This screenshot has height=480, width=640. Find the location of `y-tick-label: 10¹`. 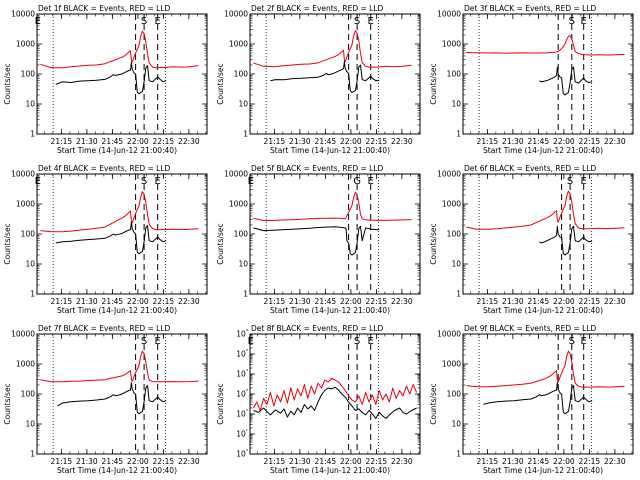

y-tick-label: 10¹ is located at coordinates (242, 433).